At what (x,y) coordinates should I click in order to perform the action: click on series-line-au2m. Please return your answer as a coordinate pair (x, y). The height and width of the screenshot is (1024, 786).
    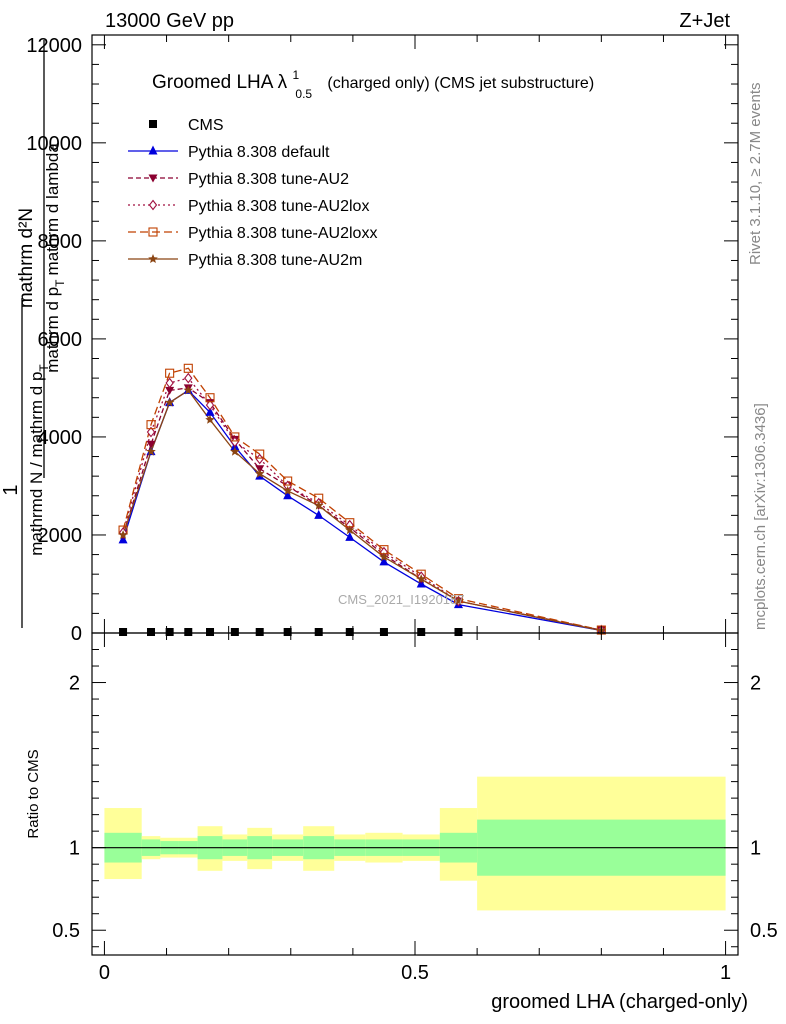
    Looking at the image, I should click on (362, 510).